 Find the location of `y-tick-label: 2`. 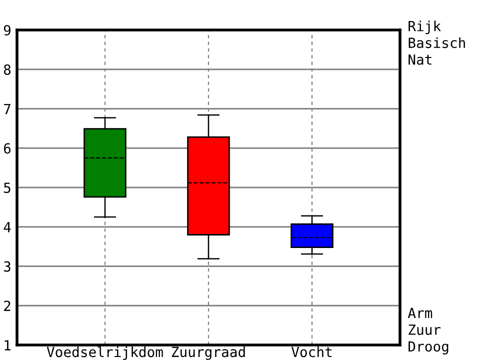

y-tick-label: 2 is located at coordinates (7, 305).